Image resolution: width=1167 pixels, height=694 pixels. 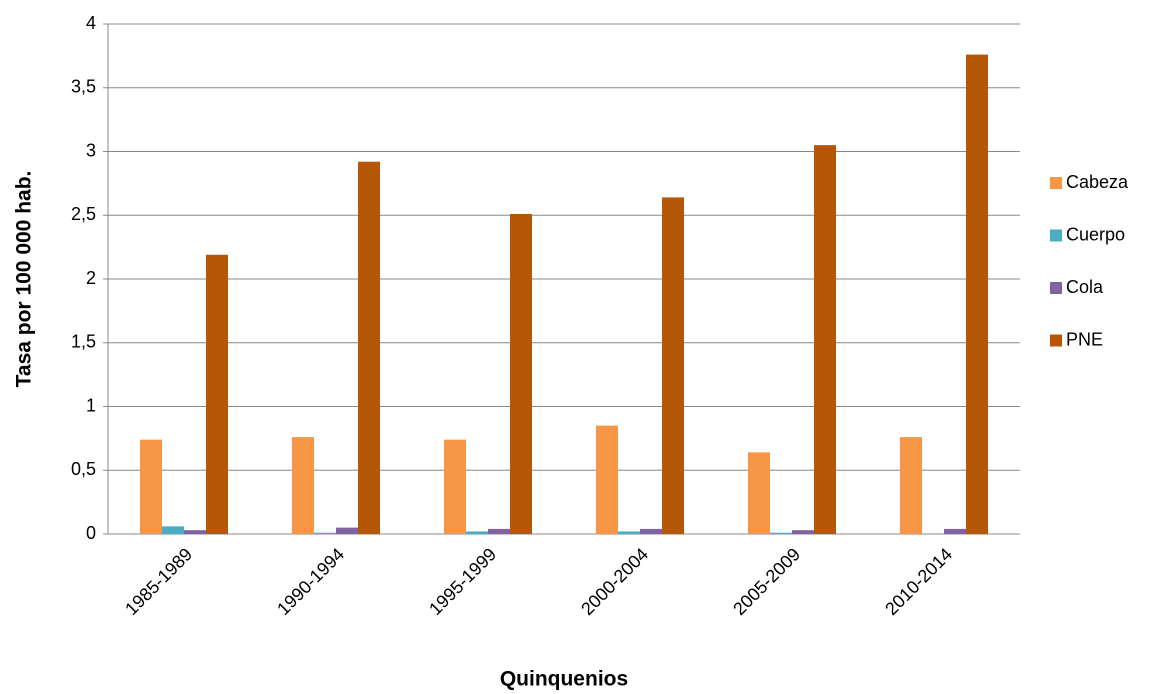 I want to click on legend-label: Cabeza, so click(x=1097, y=182).